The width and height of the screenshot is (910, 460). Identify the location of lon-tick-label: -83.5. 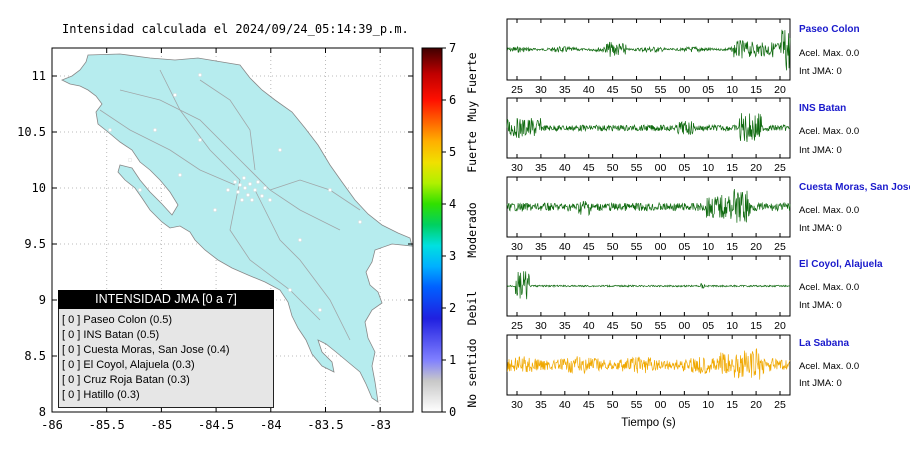
(325, 425).